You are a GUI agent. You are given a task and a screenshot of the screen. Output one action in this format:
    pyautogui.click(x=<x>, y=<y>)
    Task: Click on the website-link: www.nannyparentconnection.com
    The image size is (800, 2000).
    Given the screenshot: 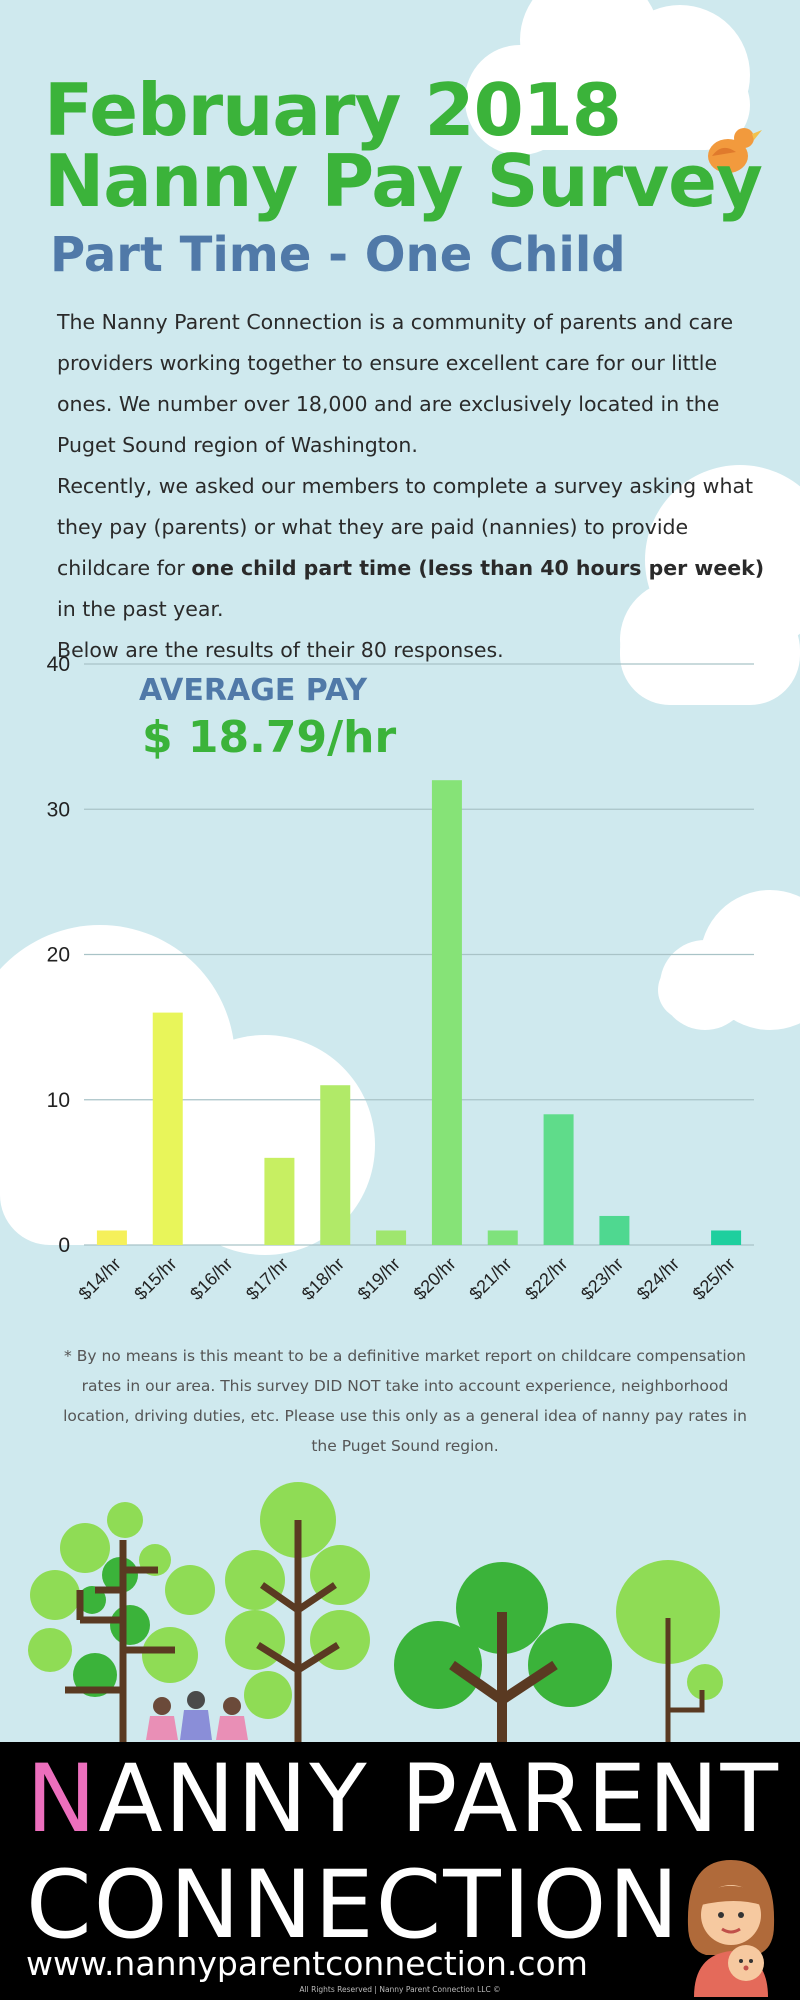 What is the action you would take?
    pyautogui.click(x=307, y=1963)
    